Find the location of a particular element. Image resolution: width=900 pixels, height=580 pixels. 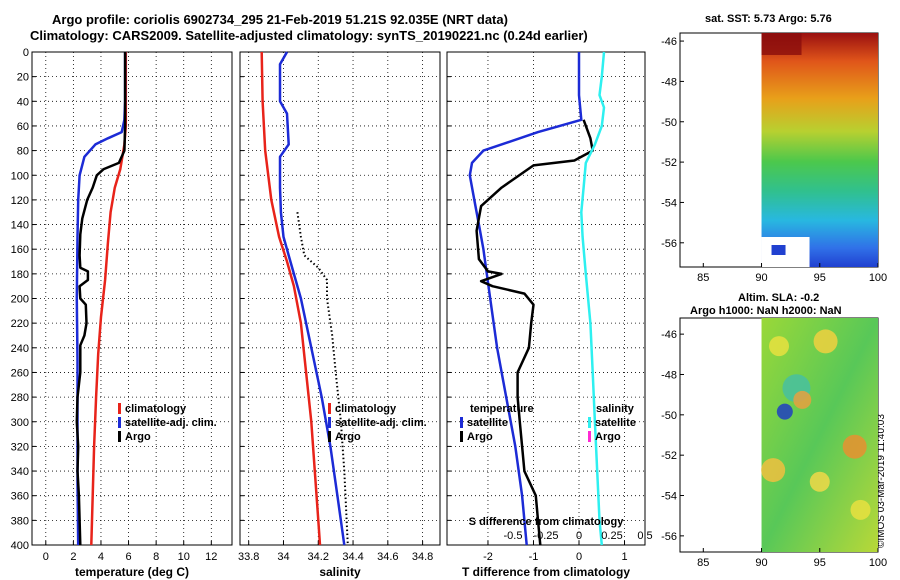

sst-field is located at coordinates (819, 150).